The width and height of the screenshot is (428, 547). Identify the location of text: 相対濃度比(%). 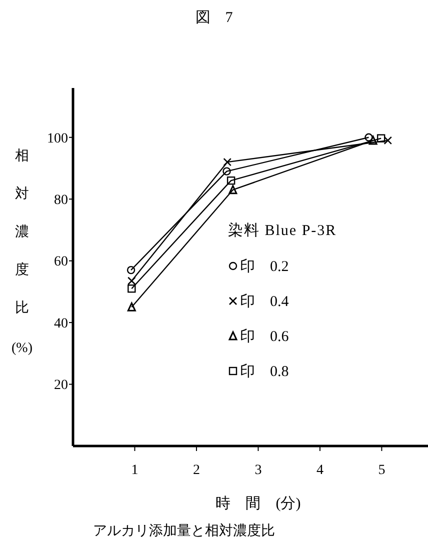
(22, 252).